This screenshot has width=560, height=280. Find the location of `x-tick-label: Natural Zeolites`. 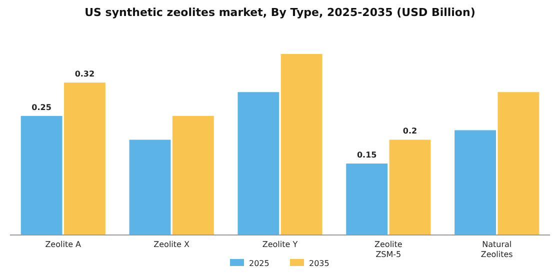

x-tick-label: Natural Zeolites is located at coordinates (496, 249).